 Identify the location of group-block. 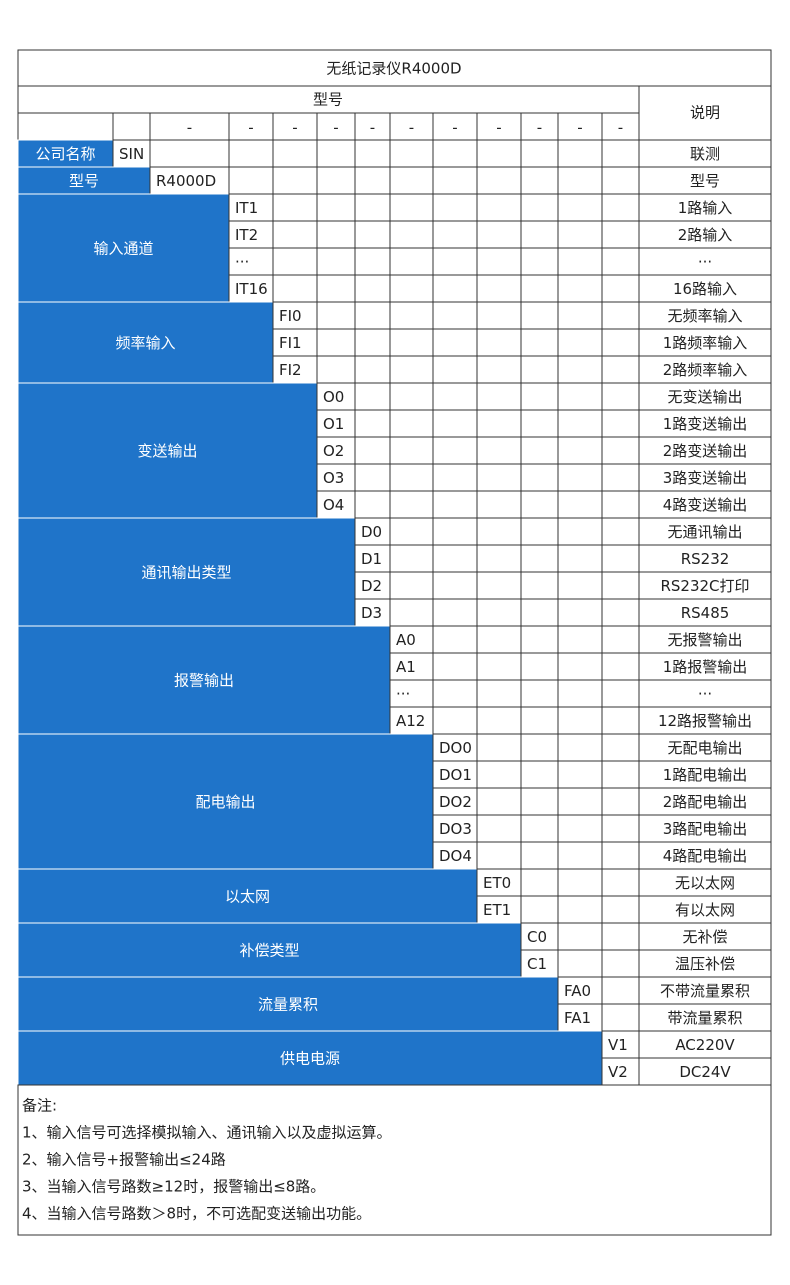
(310, 1058).